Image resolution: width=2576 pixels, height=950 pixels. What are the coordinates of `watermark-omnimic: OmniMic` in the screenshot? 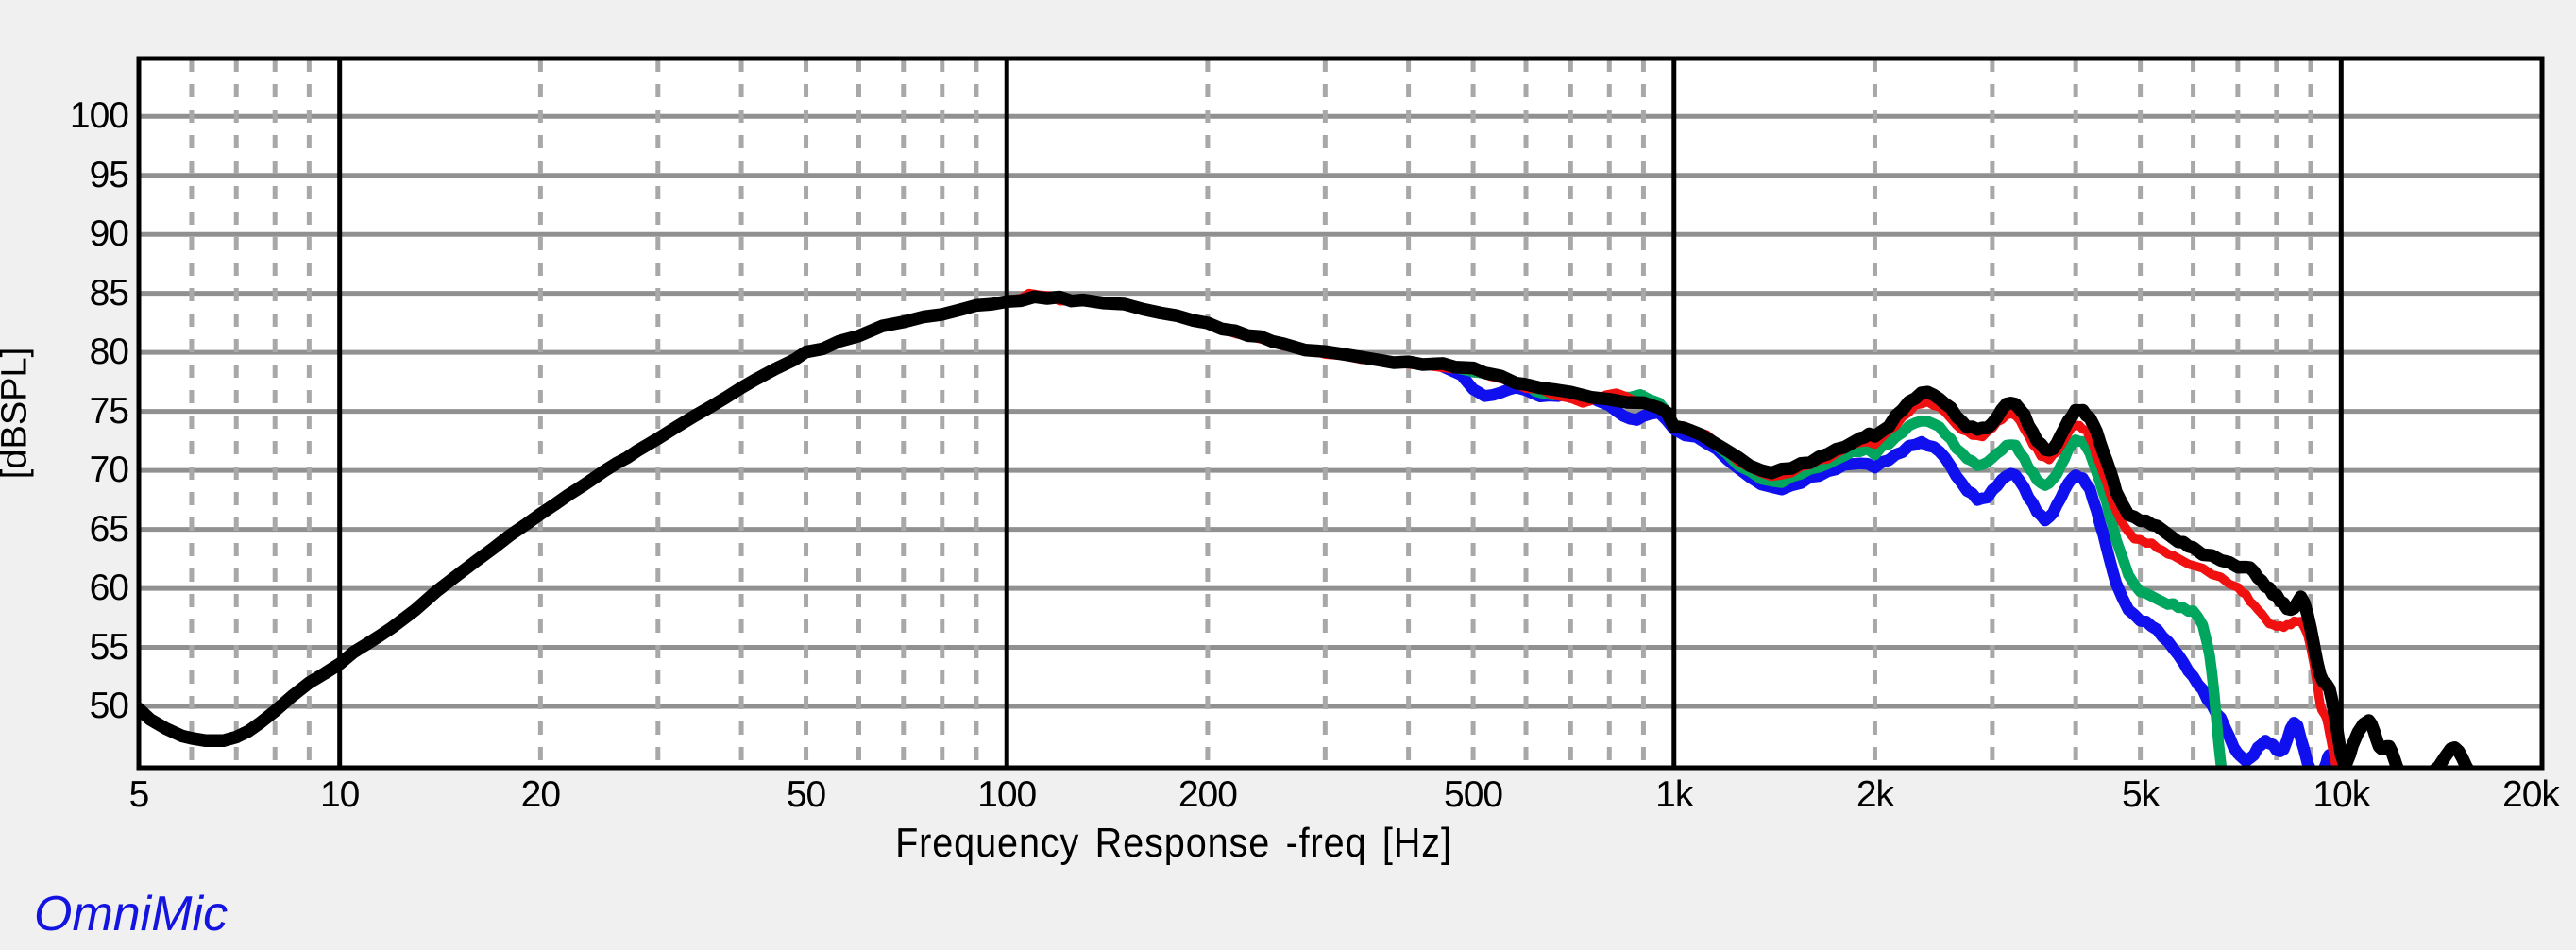 It's located at (131, 914).